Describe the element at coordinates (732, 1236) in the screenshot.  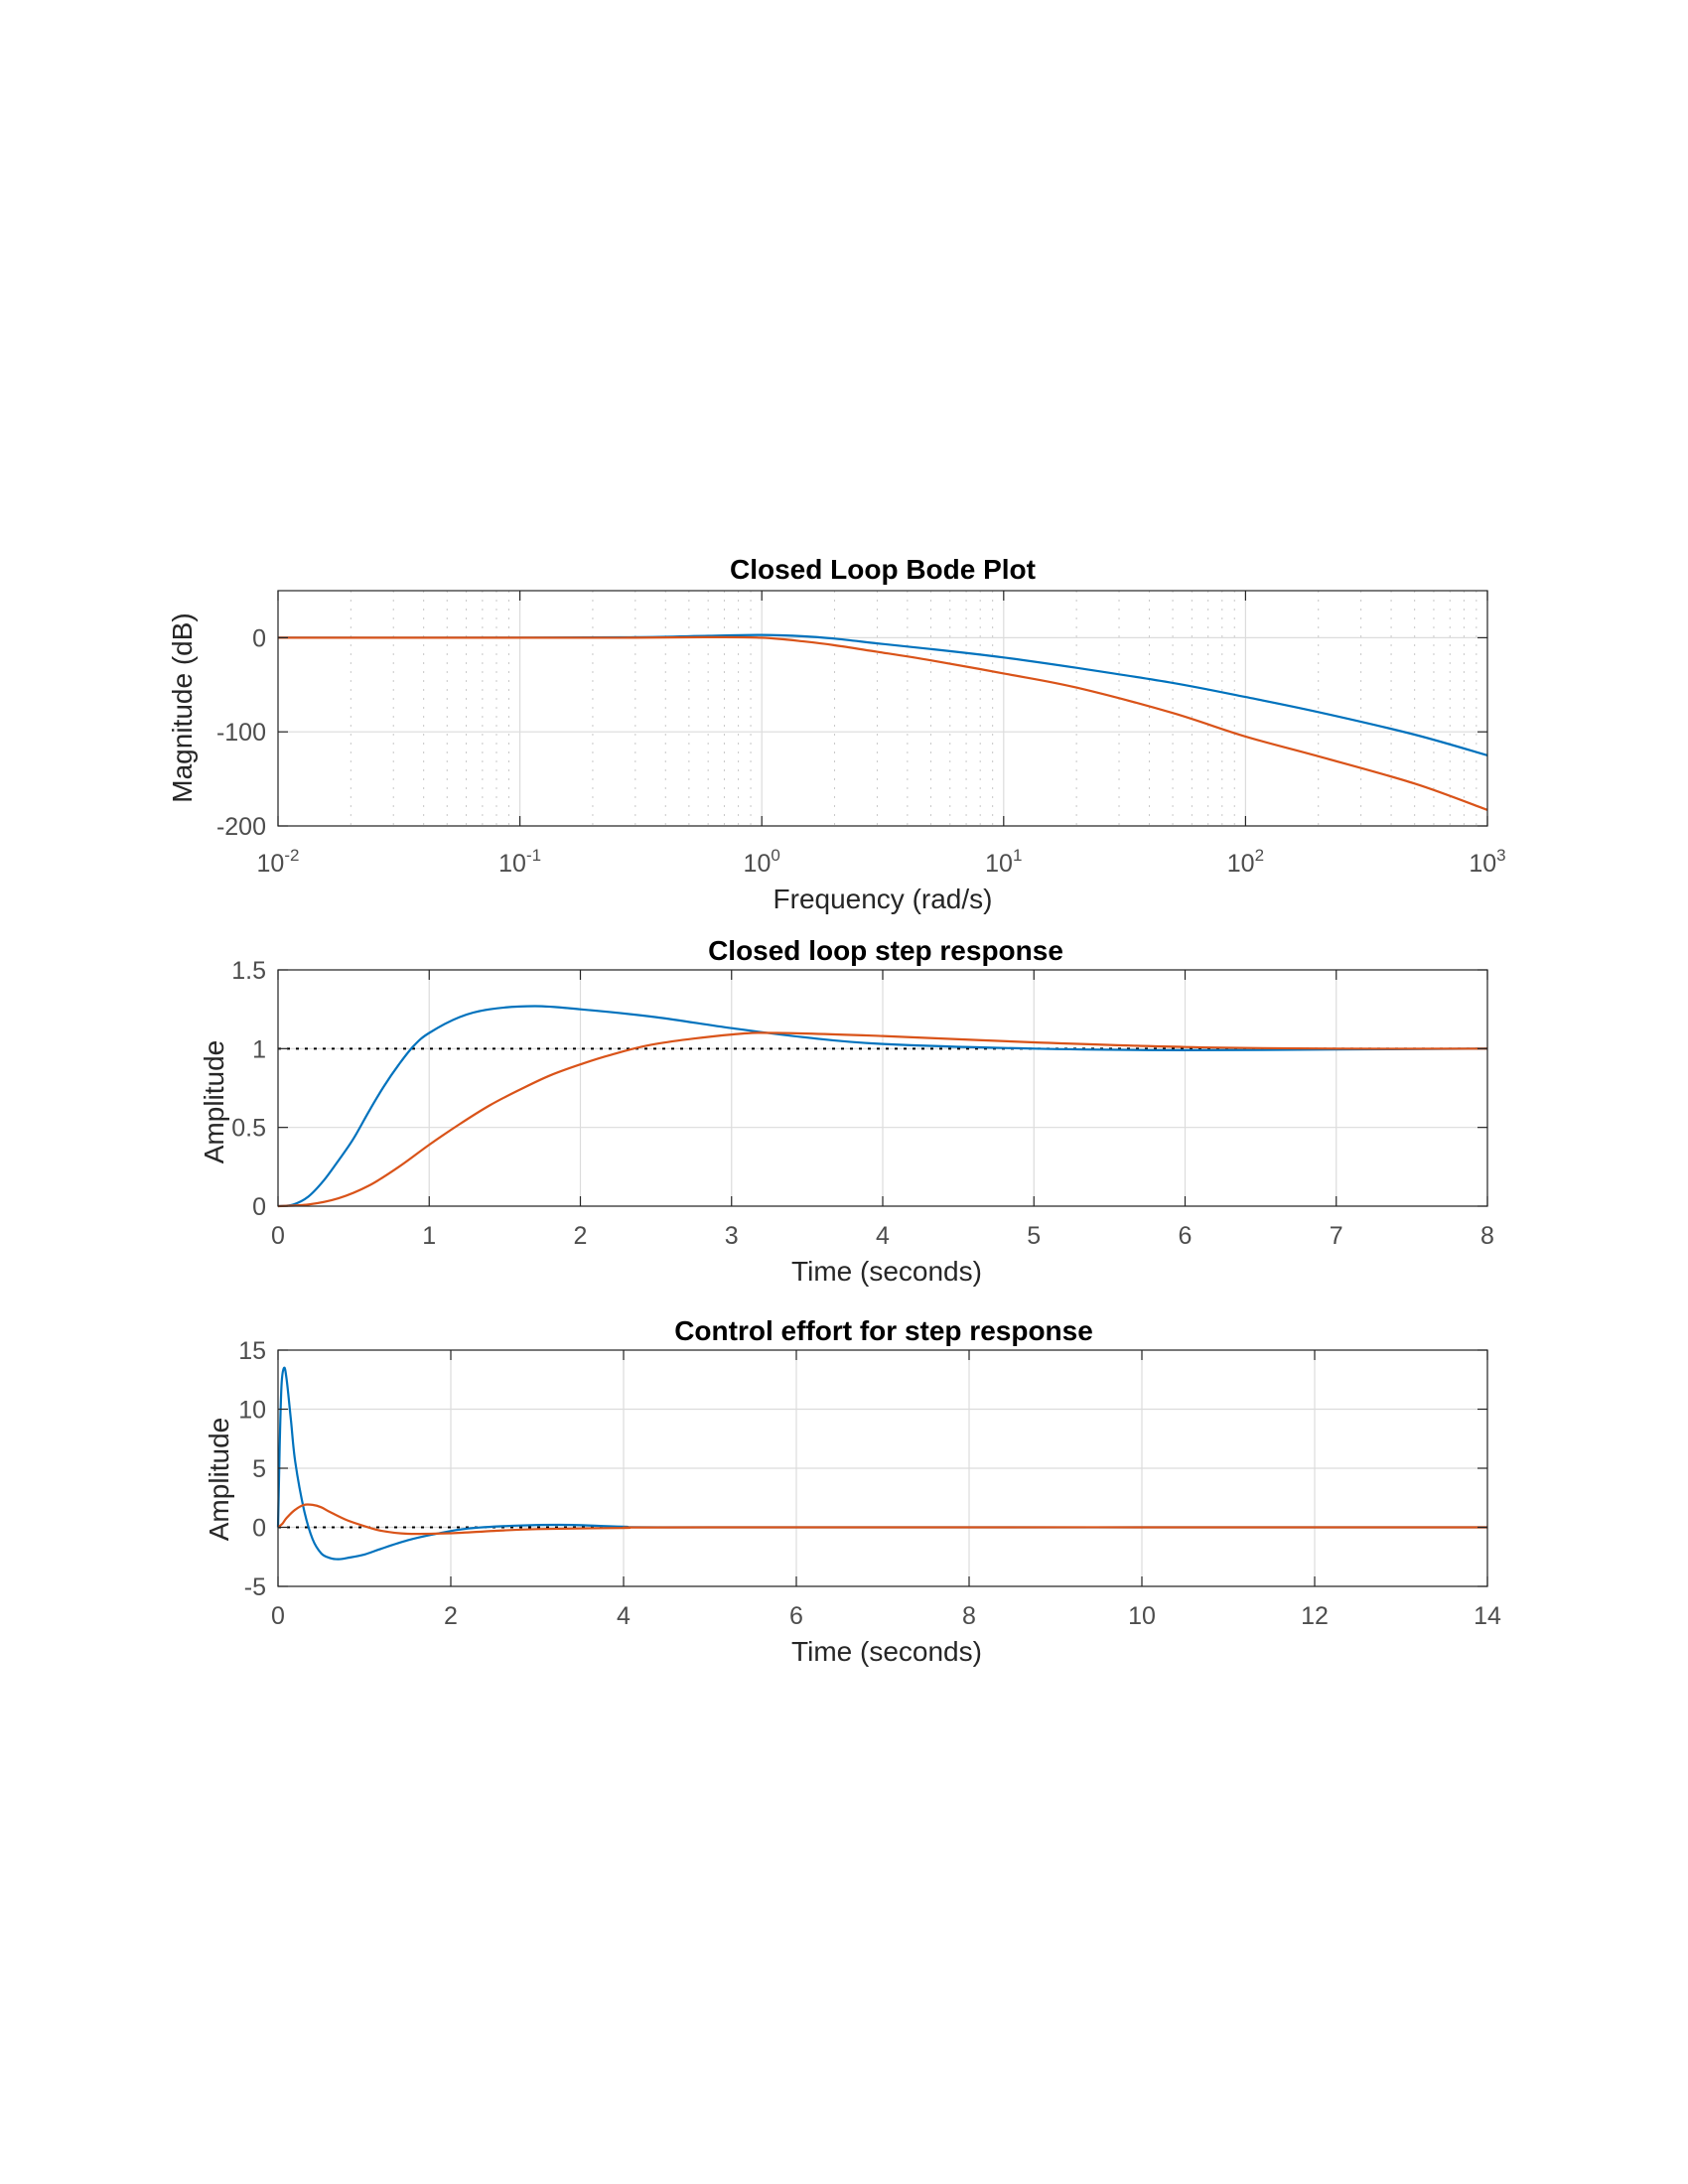
I see `step-x-tick-label: 3` at that location.